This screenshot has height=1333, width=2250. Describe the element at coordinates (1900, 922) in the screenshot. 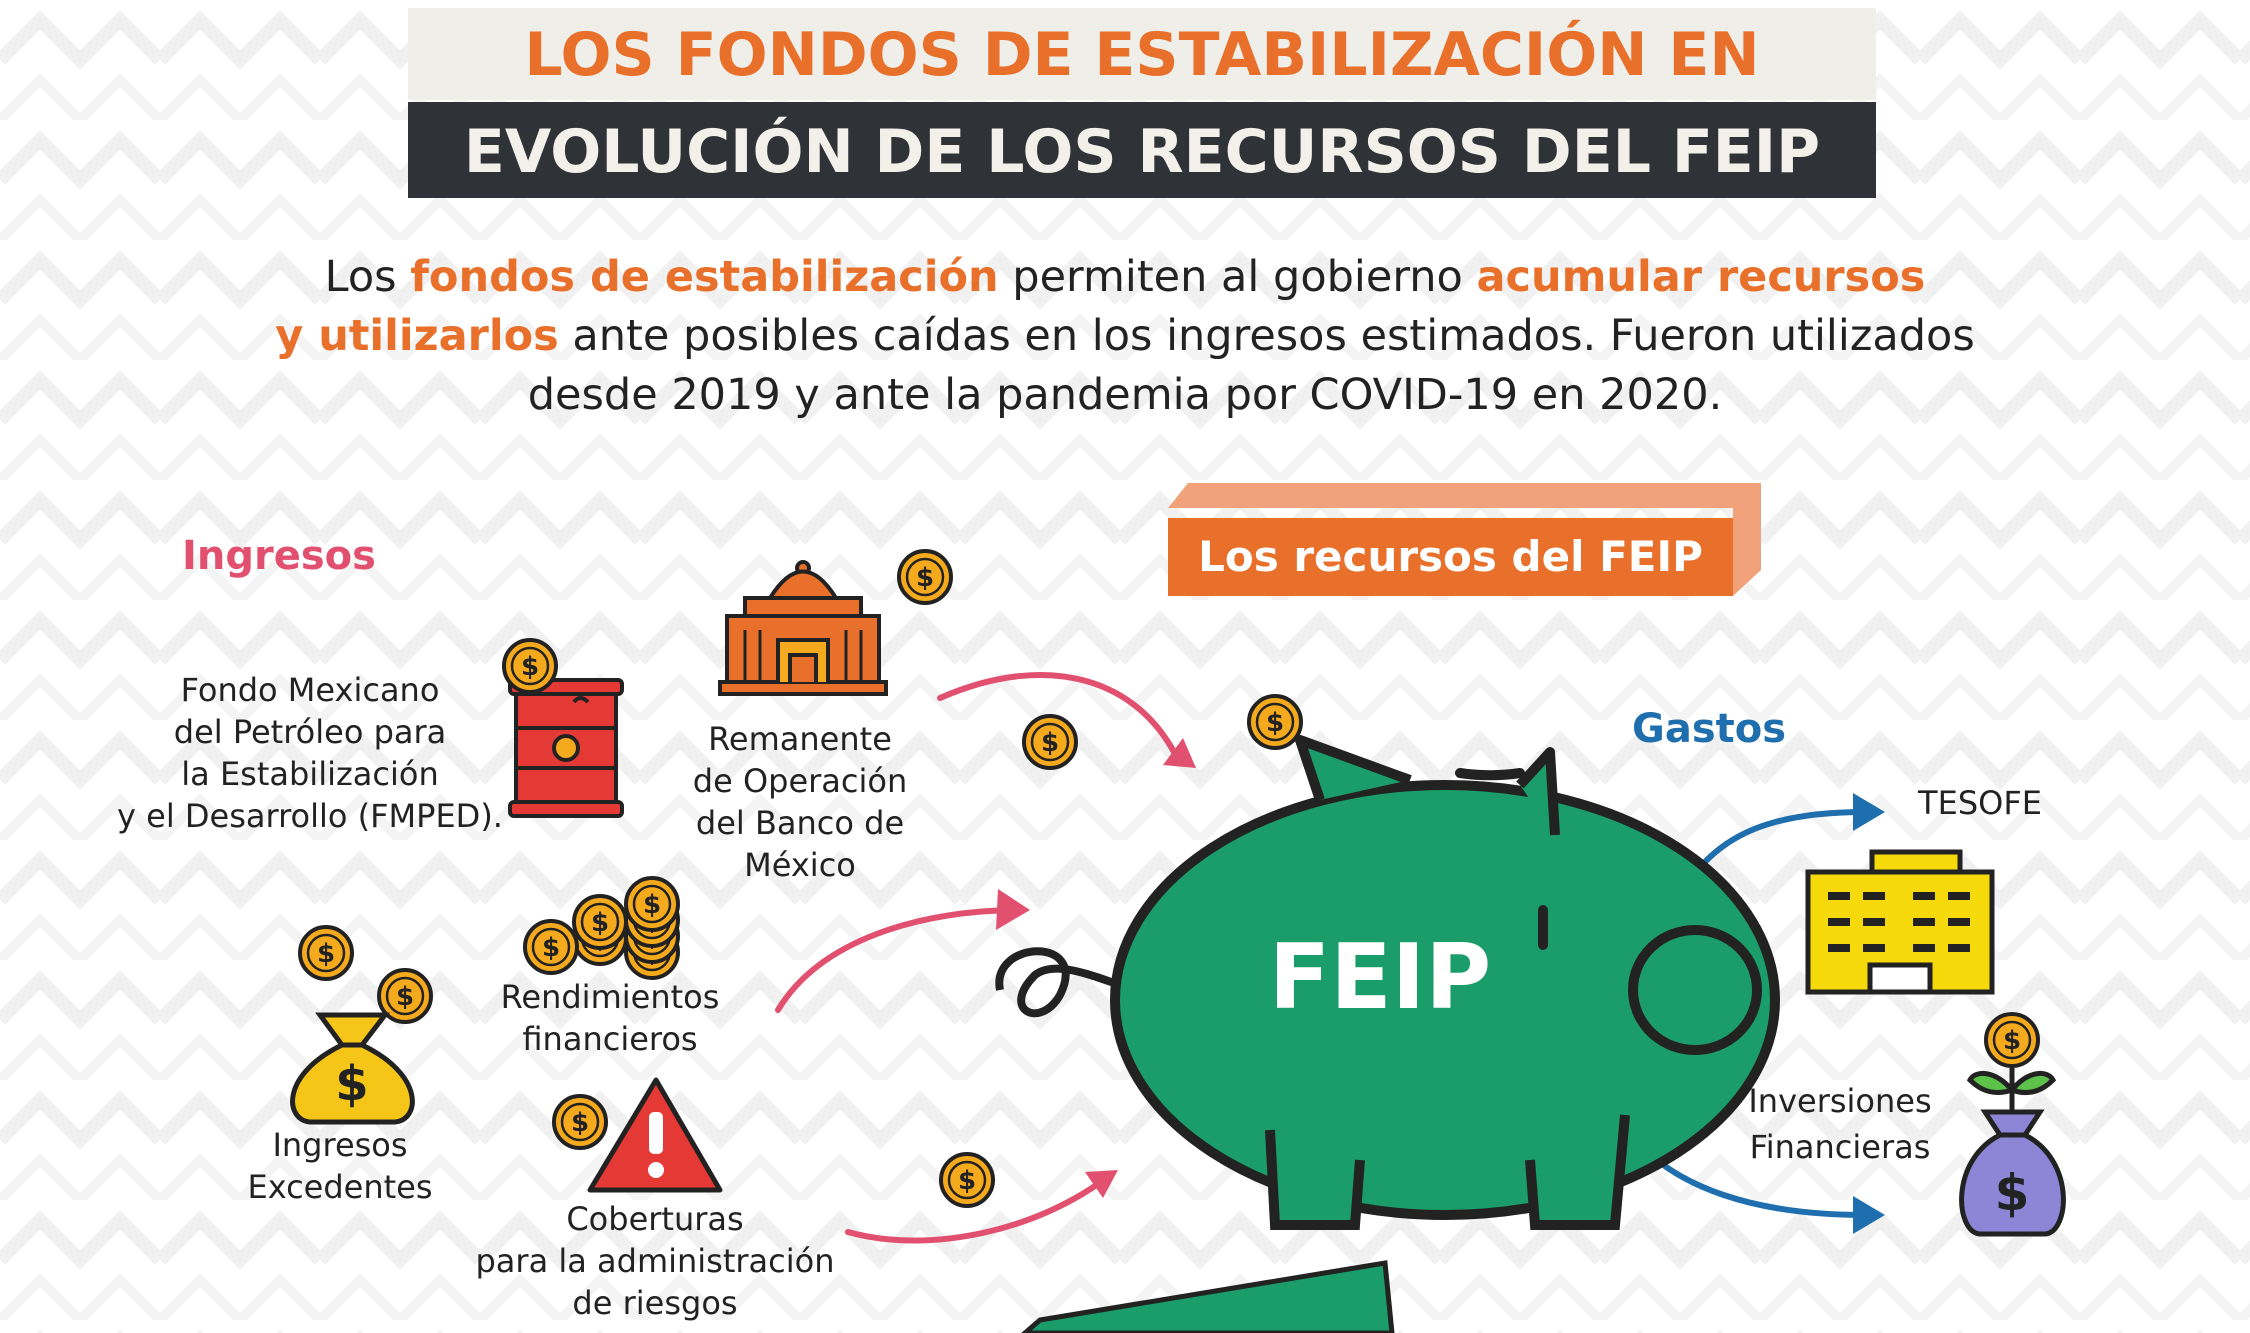

I see `office-building-icon` at that location.